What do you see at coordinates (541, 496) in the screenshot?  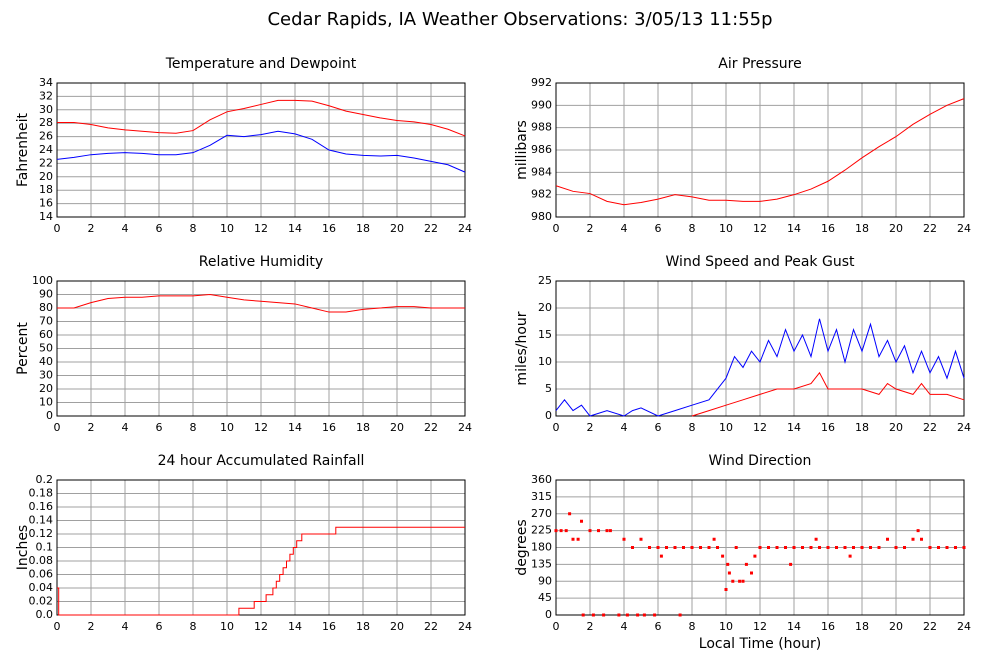 I see `y-tick-label: 315` at bounding box center [541, 496].